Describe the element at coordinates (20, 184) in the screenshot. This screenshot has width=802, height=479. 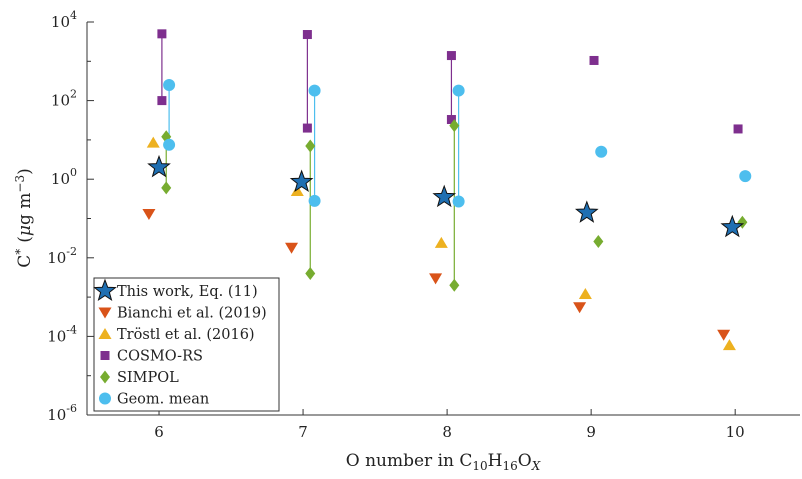
I see `y-axis-label-unit-sup: −3` at that location.